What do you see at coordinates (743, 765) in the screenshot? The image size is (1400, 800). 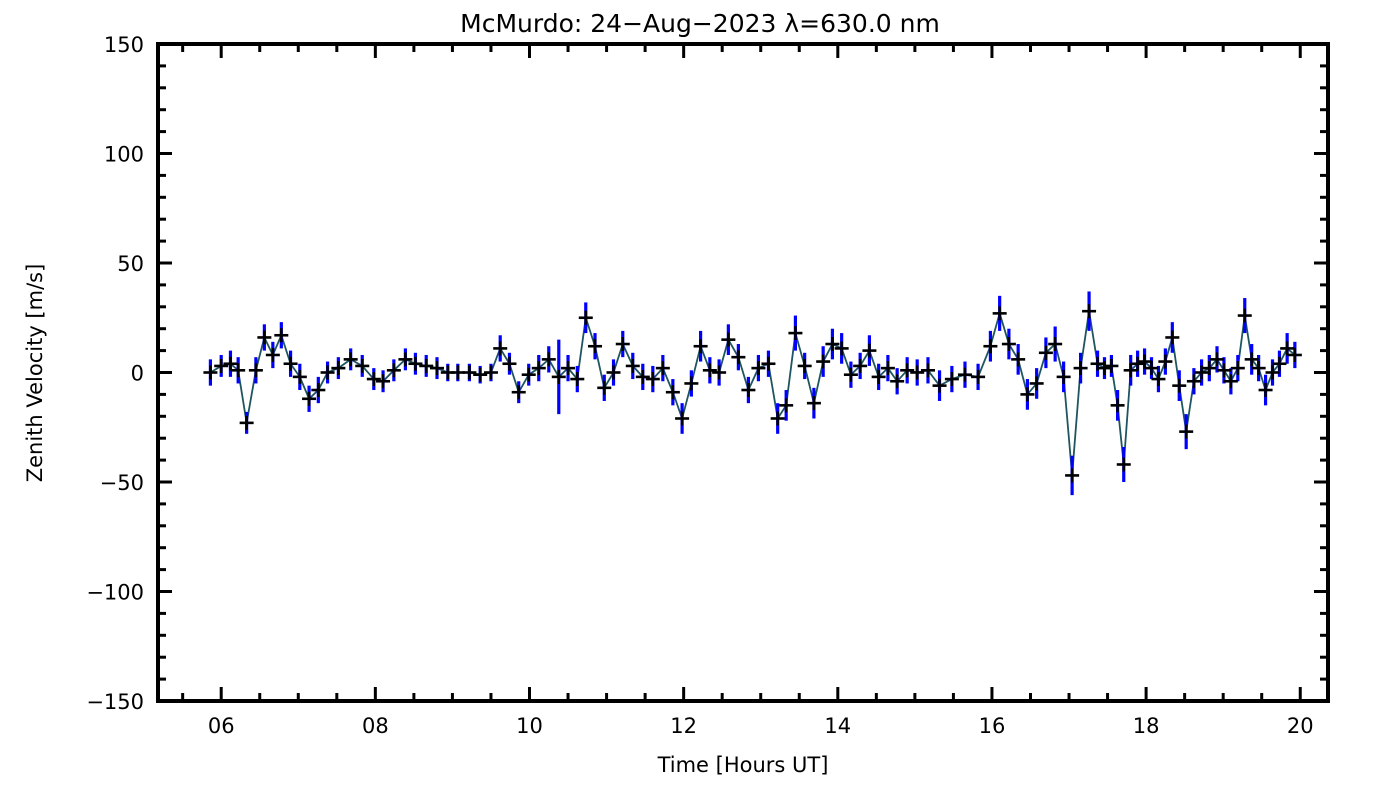 I see `x-axis-label: Time [Hours UT]` at bounding box center [743, 765].